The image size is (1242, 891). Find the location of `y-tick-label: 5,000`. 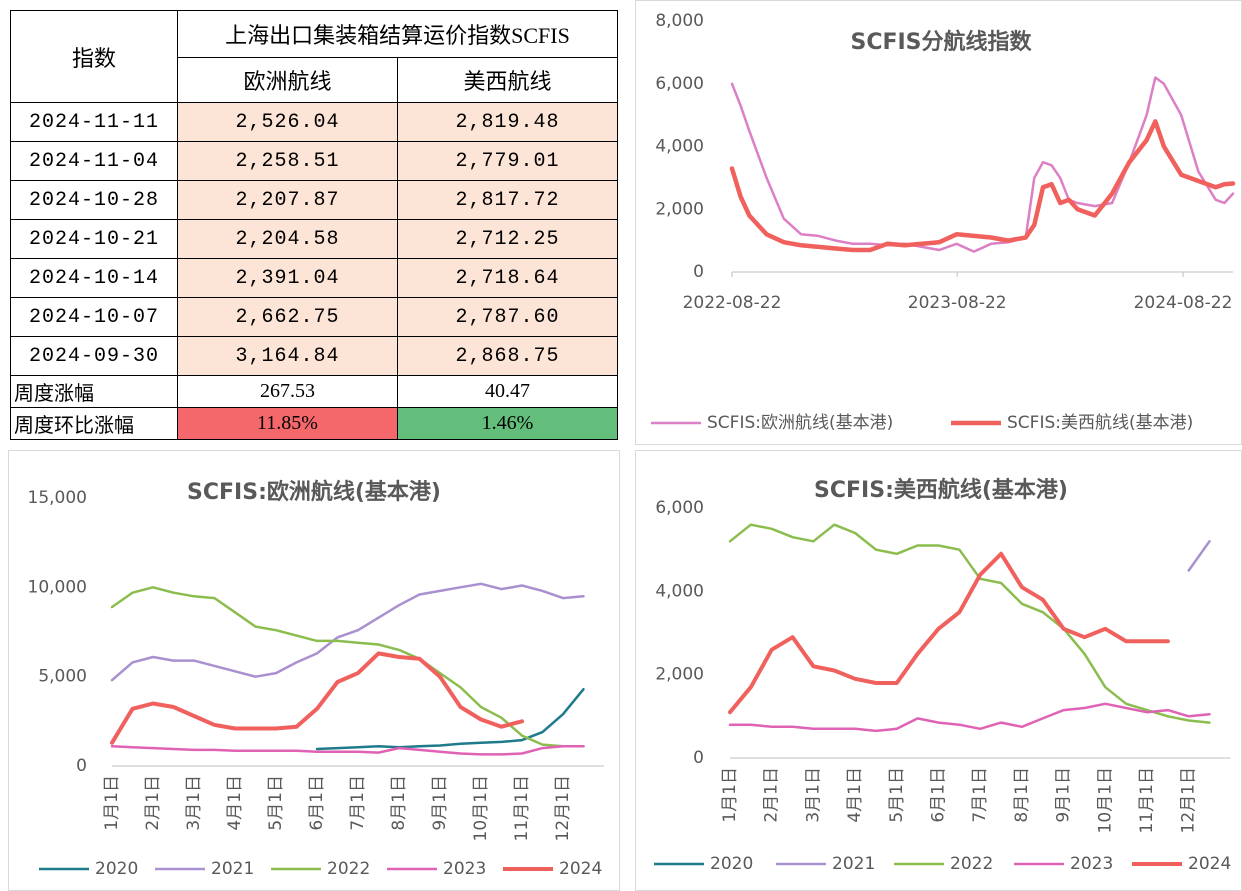

y-tick-label: 5,000 is located at coordinates (62, 677).